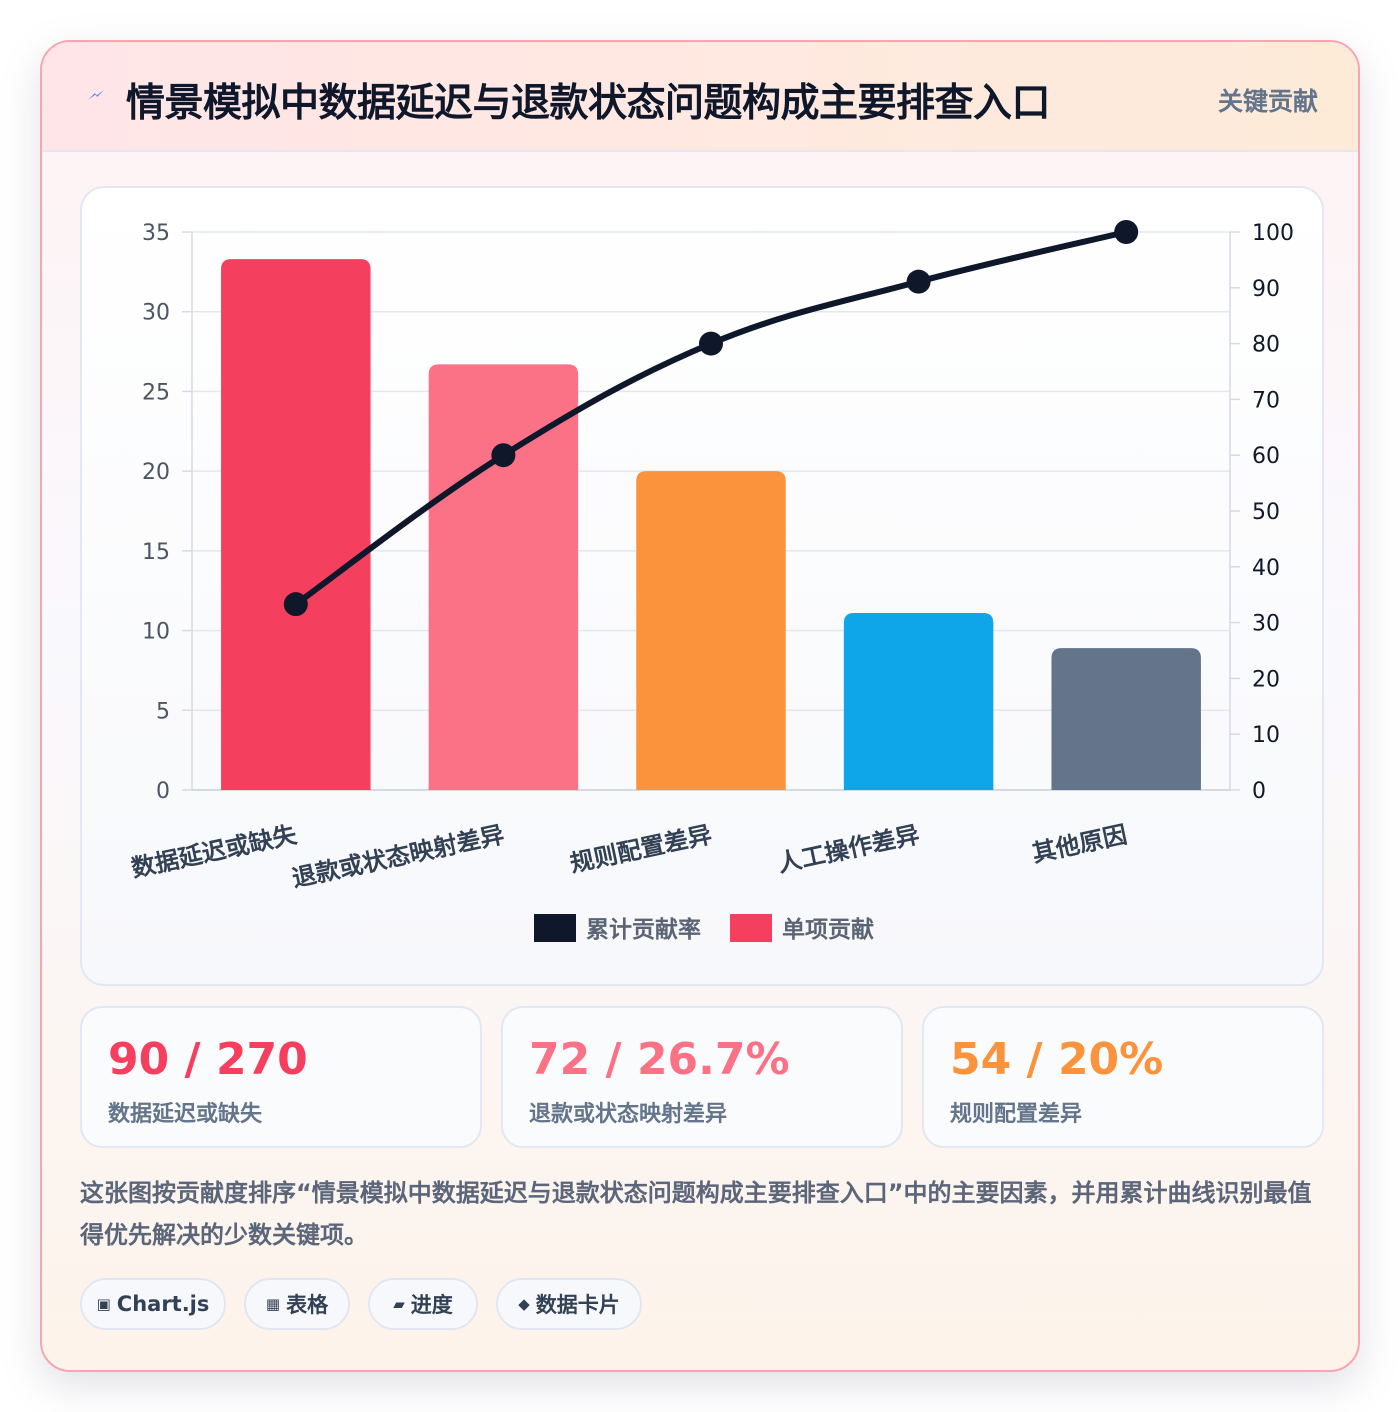  I want to click on chip-label: Chart.js, so click(163, 1304).